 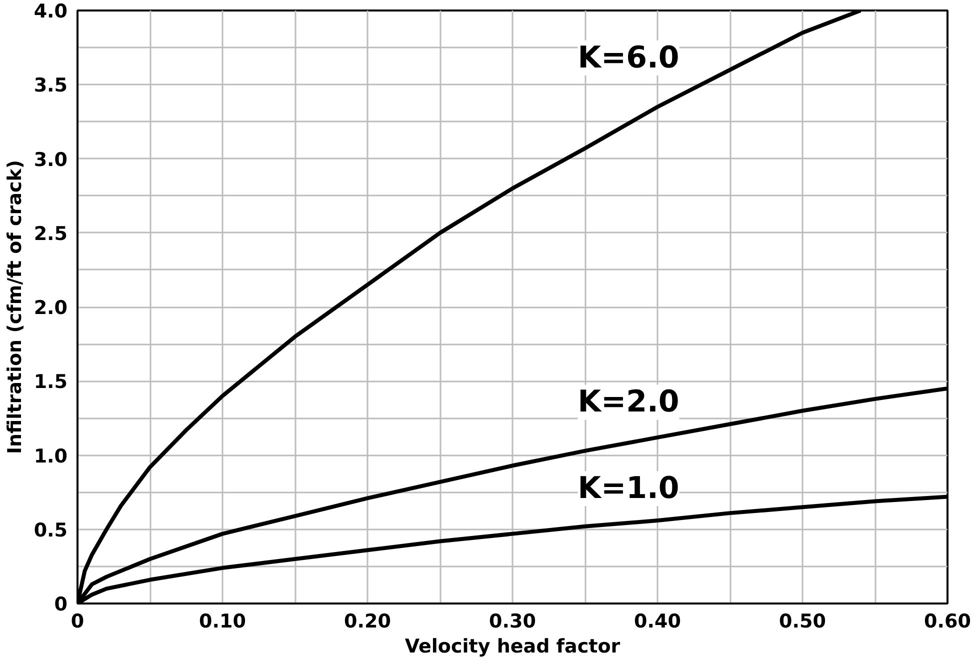 I want to click on y-tick-label: 4.0, so click(x=51, y=11).